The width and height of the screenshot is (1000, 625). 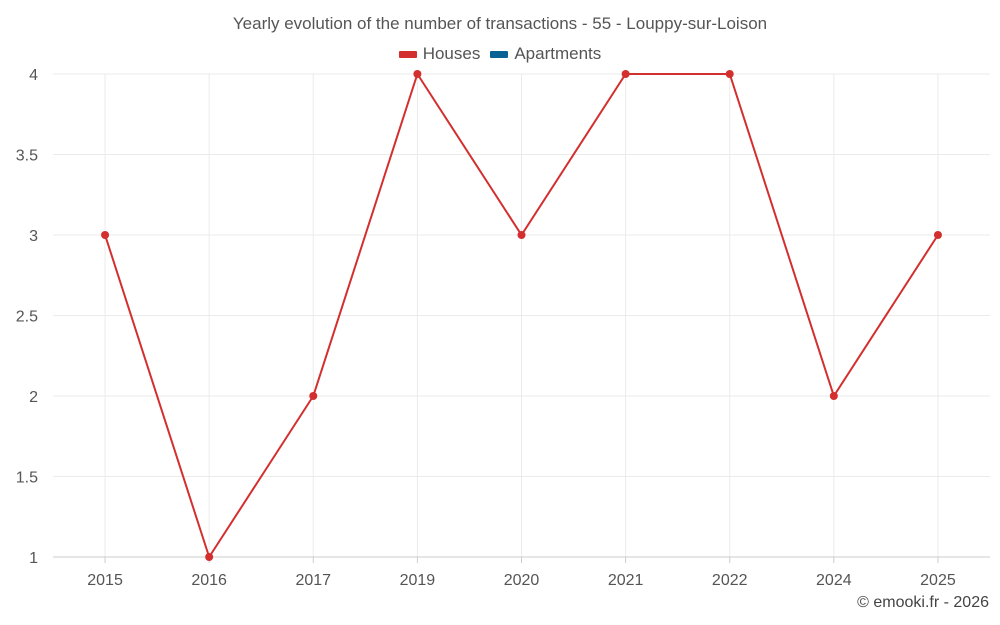 What do you see at coordinates (313, 580) in the screenshot?
I see `x-tick-label: 2017` at bounding box center [313, 580].